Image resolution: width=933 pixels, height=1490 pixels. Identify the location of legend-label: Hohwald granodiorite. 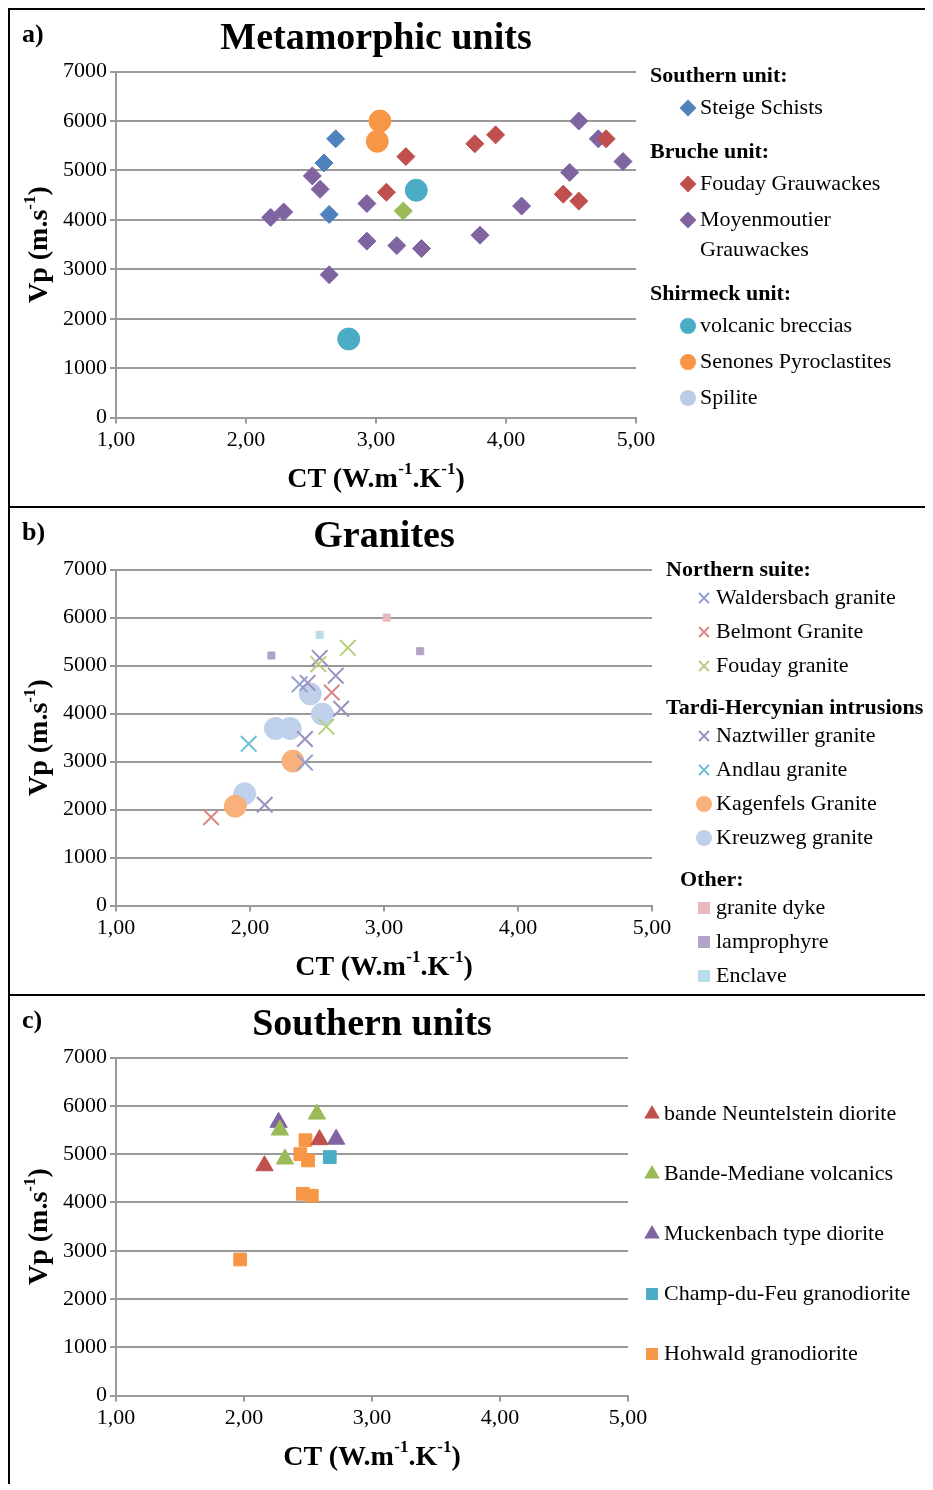
(761, 1352).